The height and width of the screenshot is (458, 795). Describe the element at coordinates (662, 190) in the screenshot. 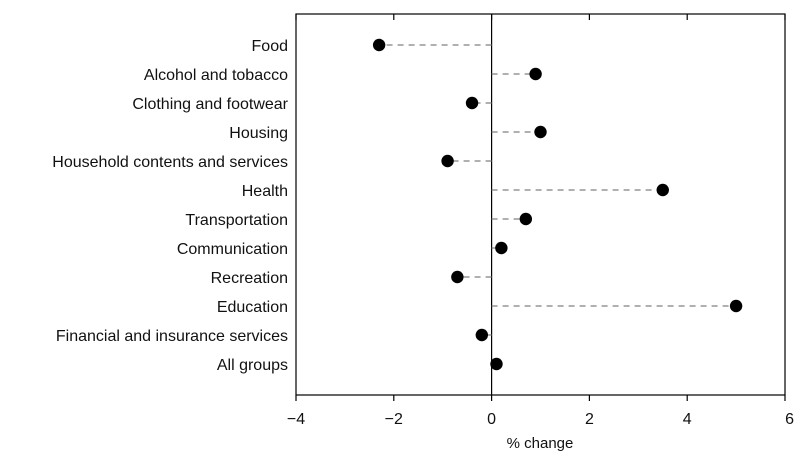

I see `point-health` at that location.